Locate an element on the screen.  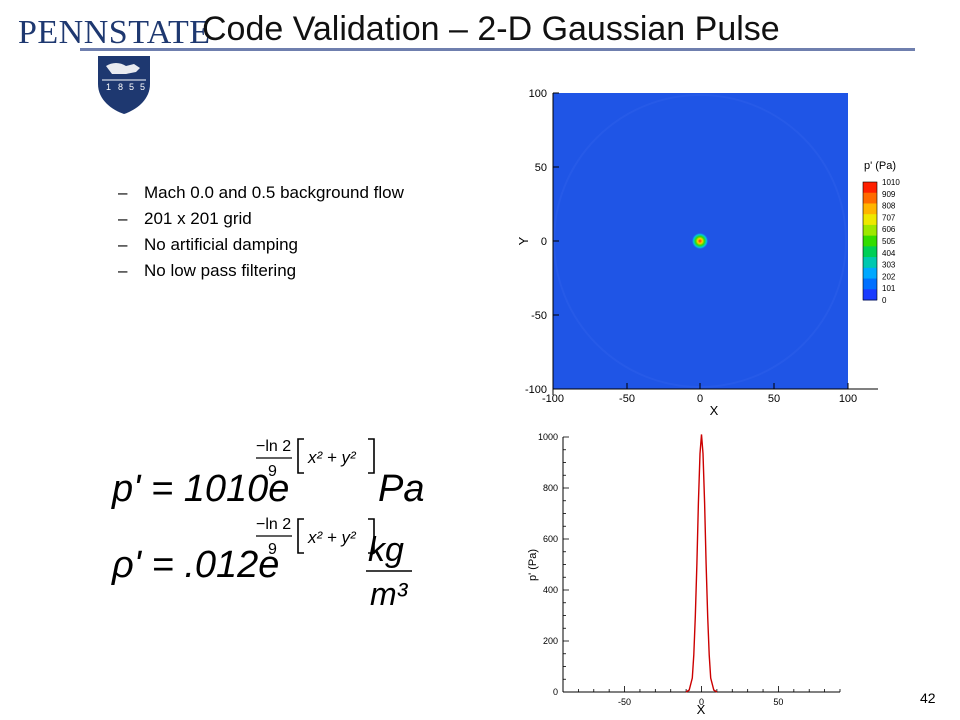
colorbar is located at coordinates (870, 241).